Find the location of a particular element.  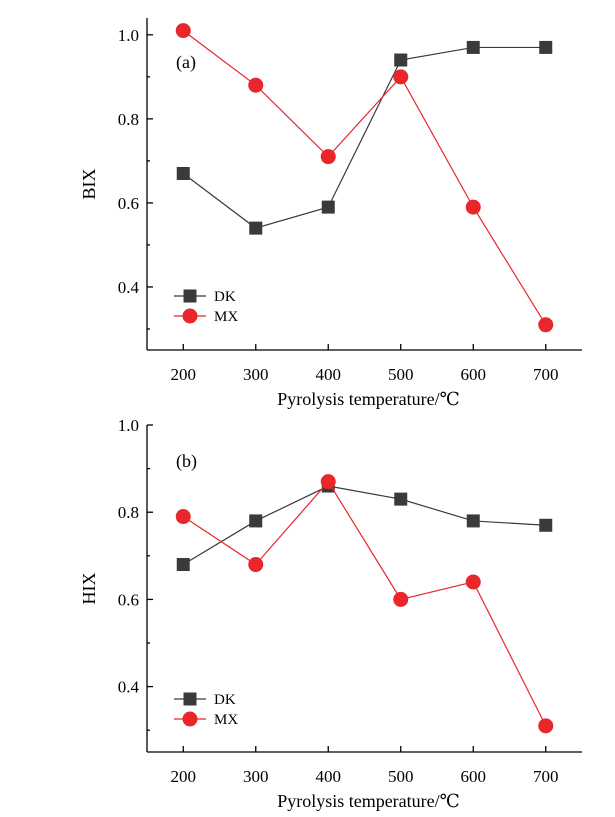

y-axis-label: BIX is located at coordinates (89, 184).